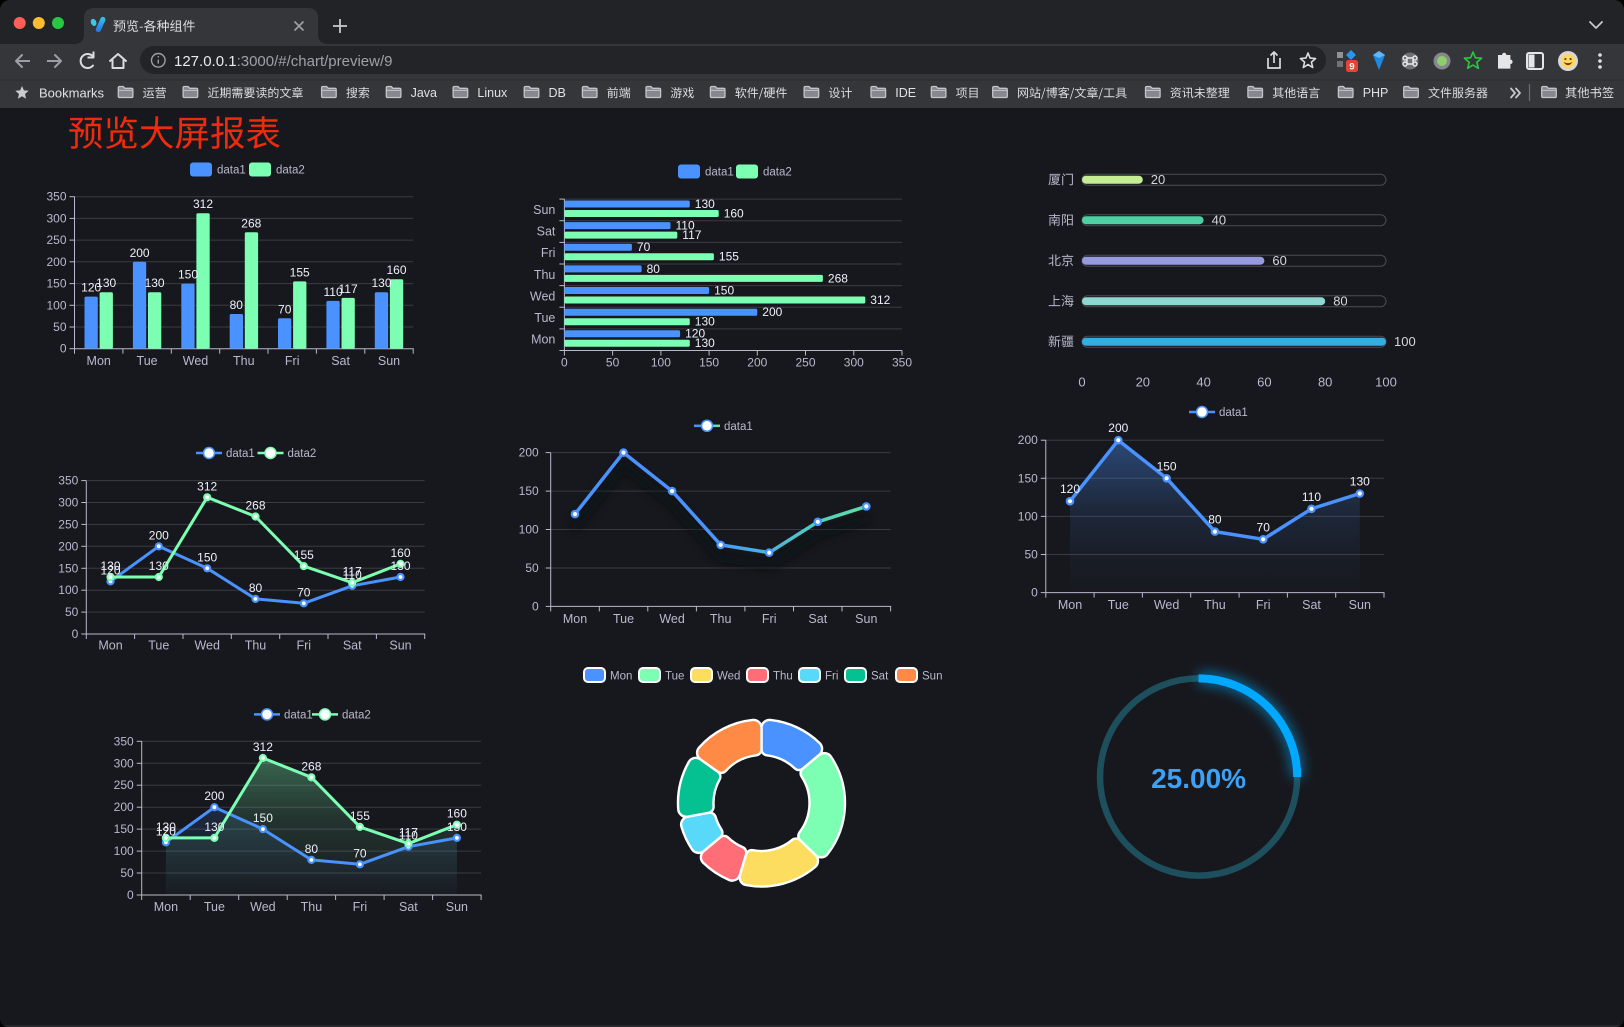  Describe the element at coordinates (1158, 179) in the screenshot. I see `svg-text: 20` at that location.